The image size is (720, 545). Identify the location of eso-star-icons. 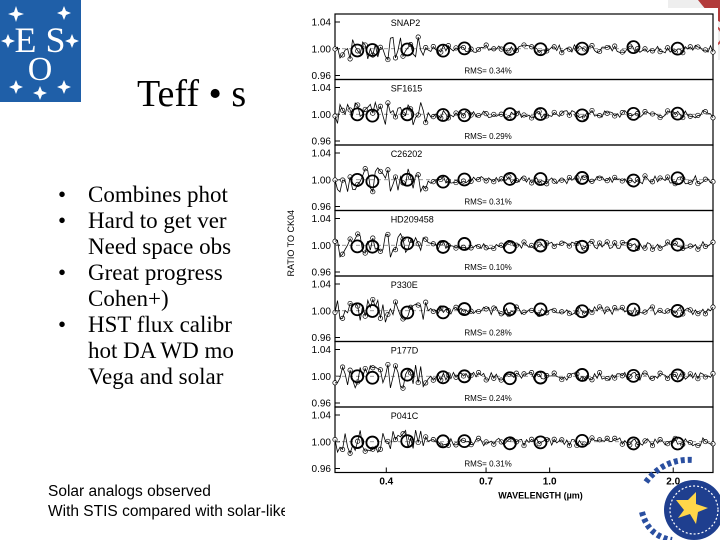
(40, 53).